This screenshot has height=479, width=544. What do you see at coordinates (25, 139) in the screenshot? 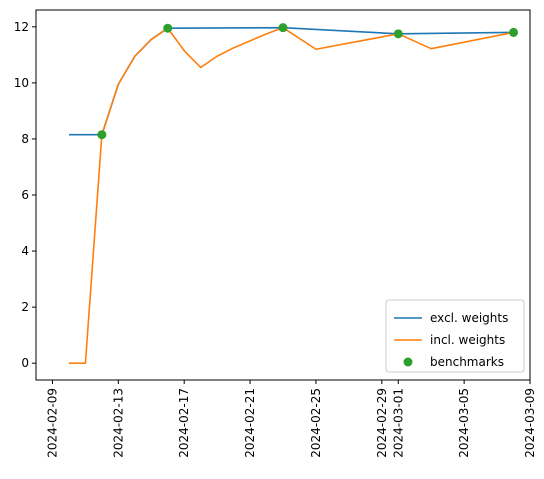
I see `y-tick-label: 8` at bounding box center [25, 139].